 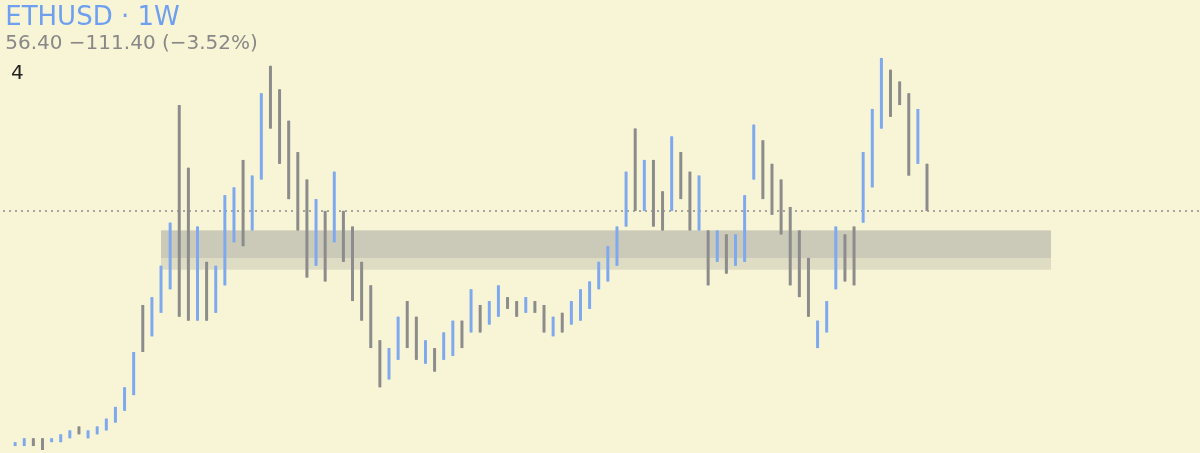 What do you see at coordinates (17, 72) in the screenshot?
I see `annotation: 4` at bounding box center [17, 72].